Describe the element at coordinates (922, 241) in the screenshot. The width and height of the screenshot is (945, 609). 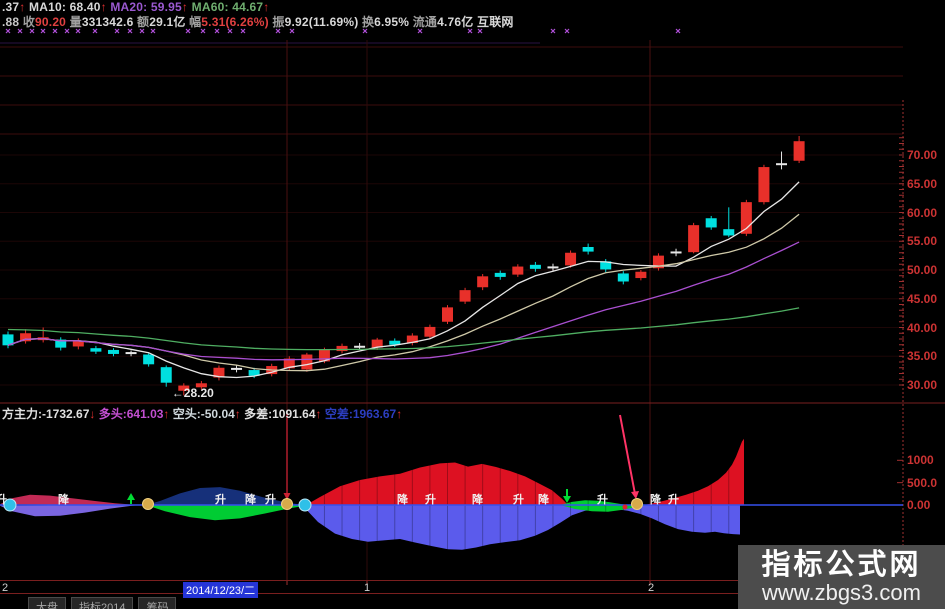
I see `price-axis-label: 55.00` at that location.